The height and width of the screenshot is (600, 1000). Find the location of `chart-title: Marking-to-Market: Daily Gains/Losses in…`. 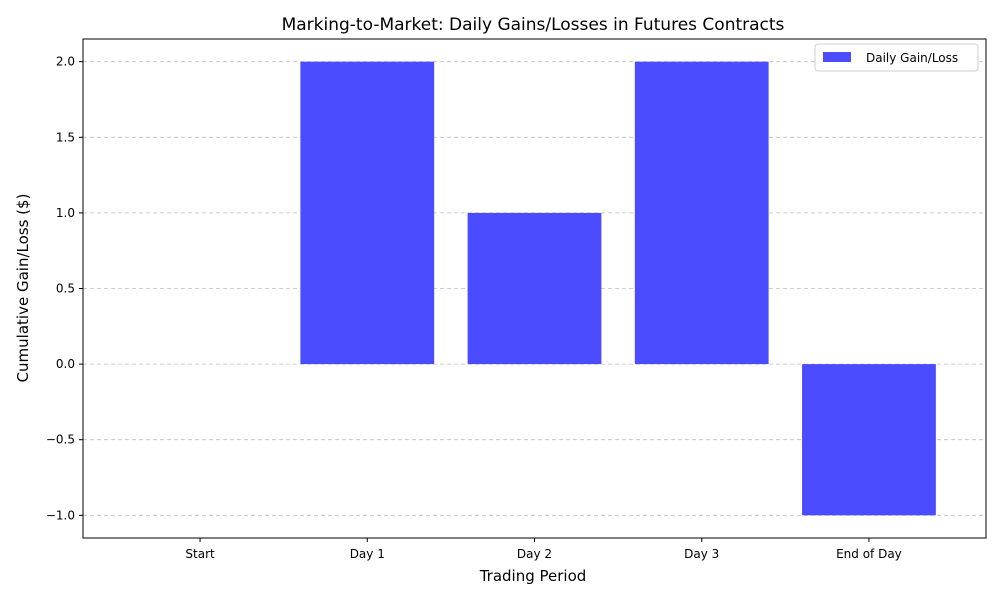

chart-title: Marking-to-Market: Daily Gains/Losses in… is located at coordinates (533, 25).